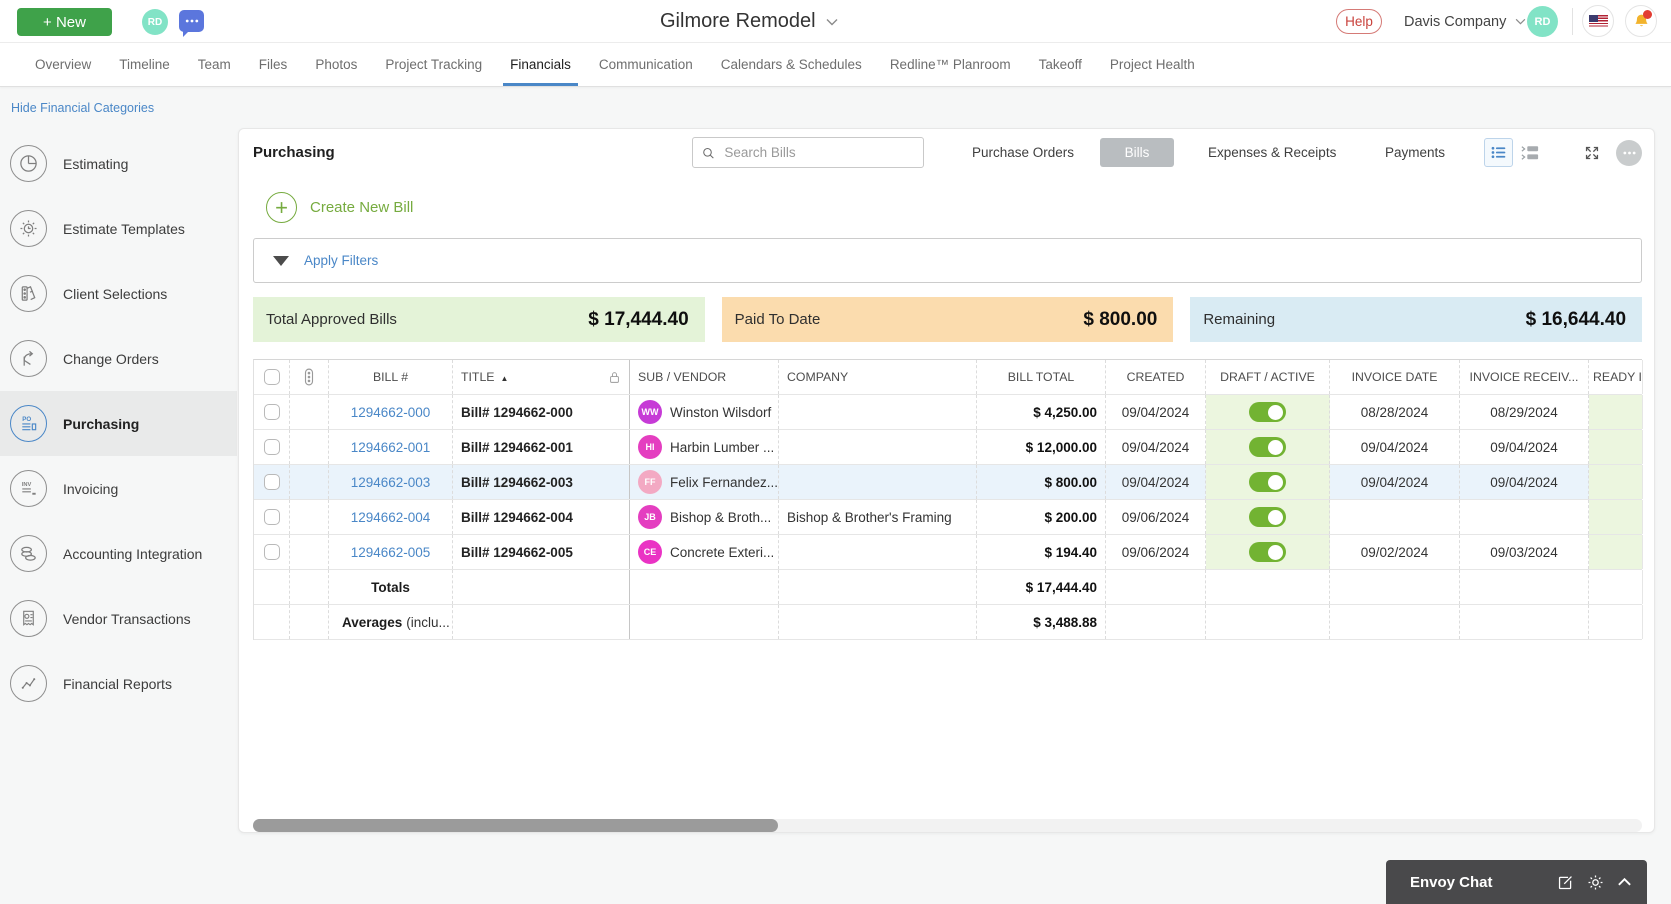  I want to click on sidebar-item-financial-reports: Financial Reports, so click(118, 683).